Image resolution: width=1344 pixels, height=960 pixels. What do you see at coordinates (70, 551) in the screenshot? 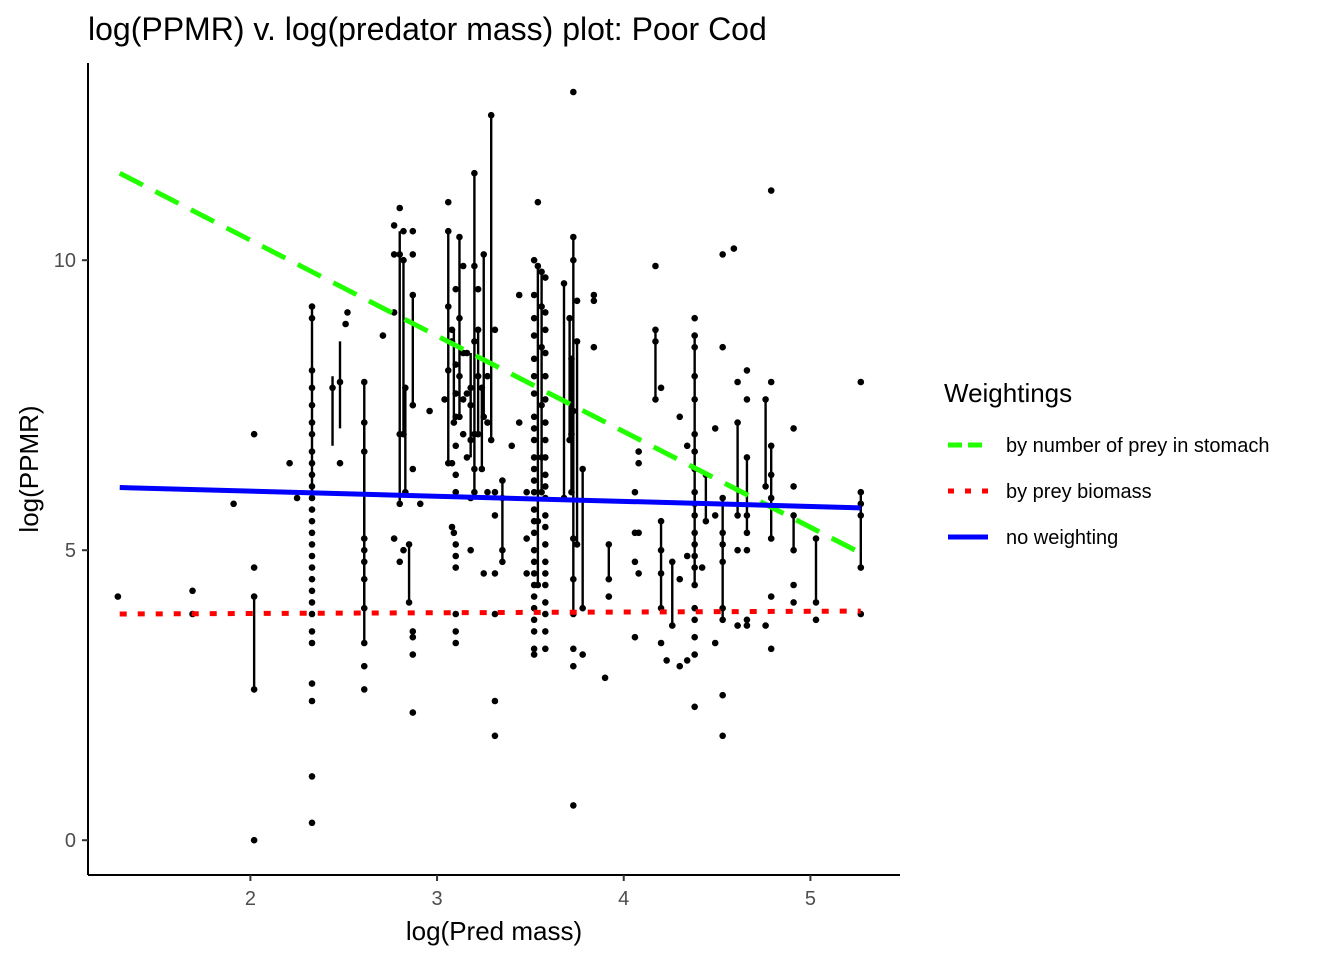
I see `y-tick-label-5: 5` at bounding box center [70, 551].